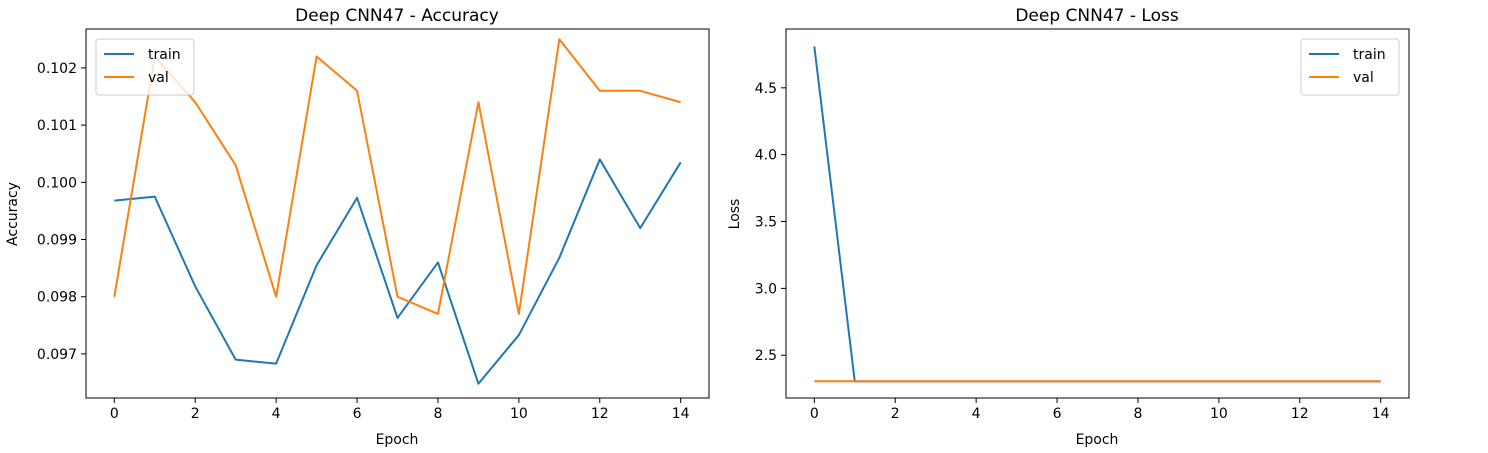  Describe the element at coordinates (766, 89) in the screenshot. I see `loss-y-tick-label: 4.5` at that location.